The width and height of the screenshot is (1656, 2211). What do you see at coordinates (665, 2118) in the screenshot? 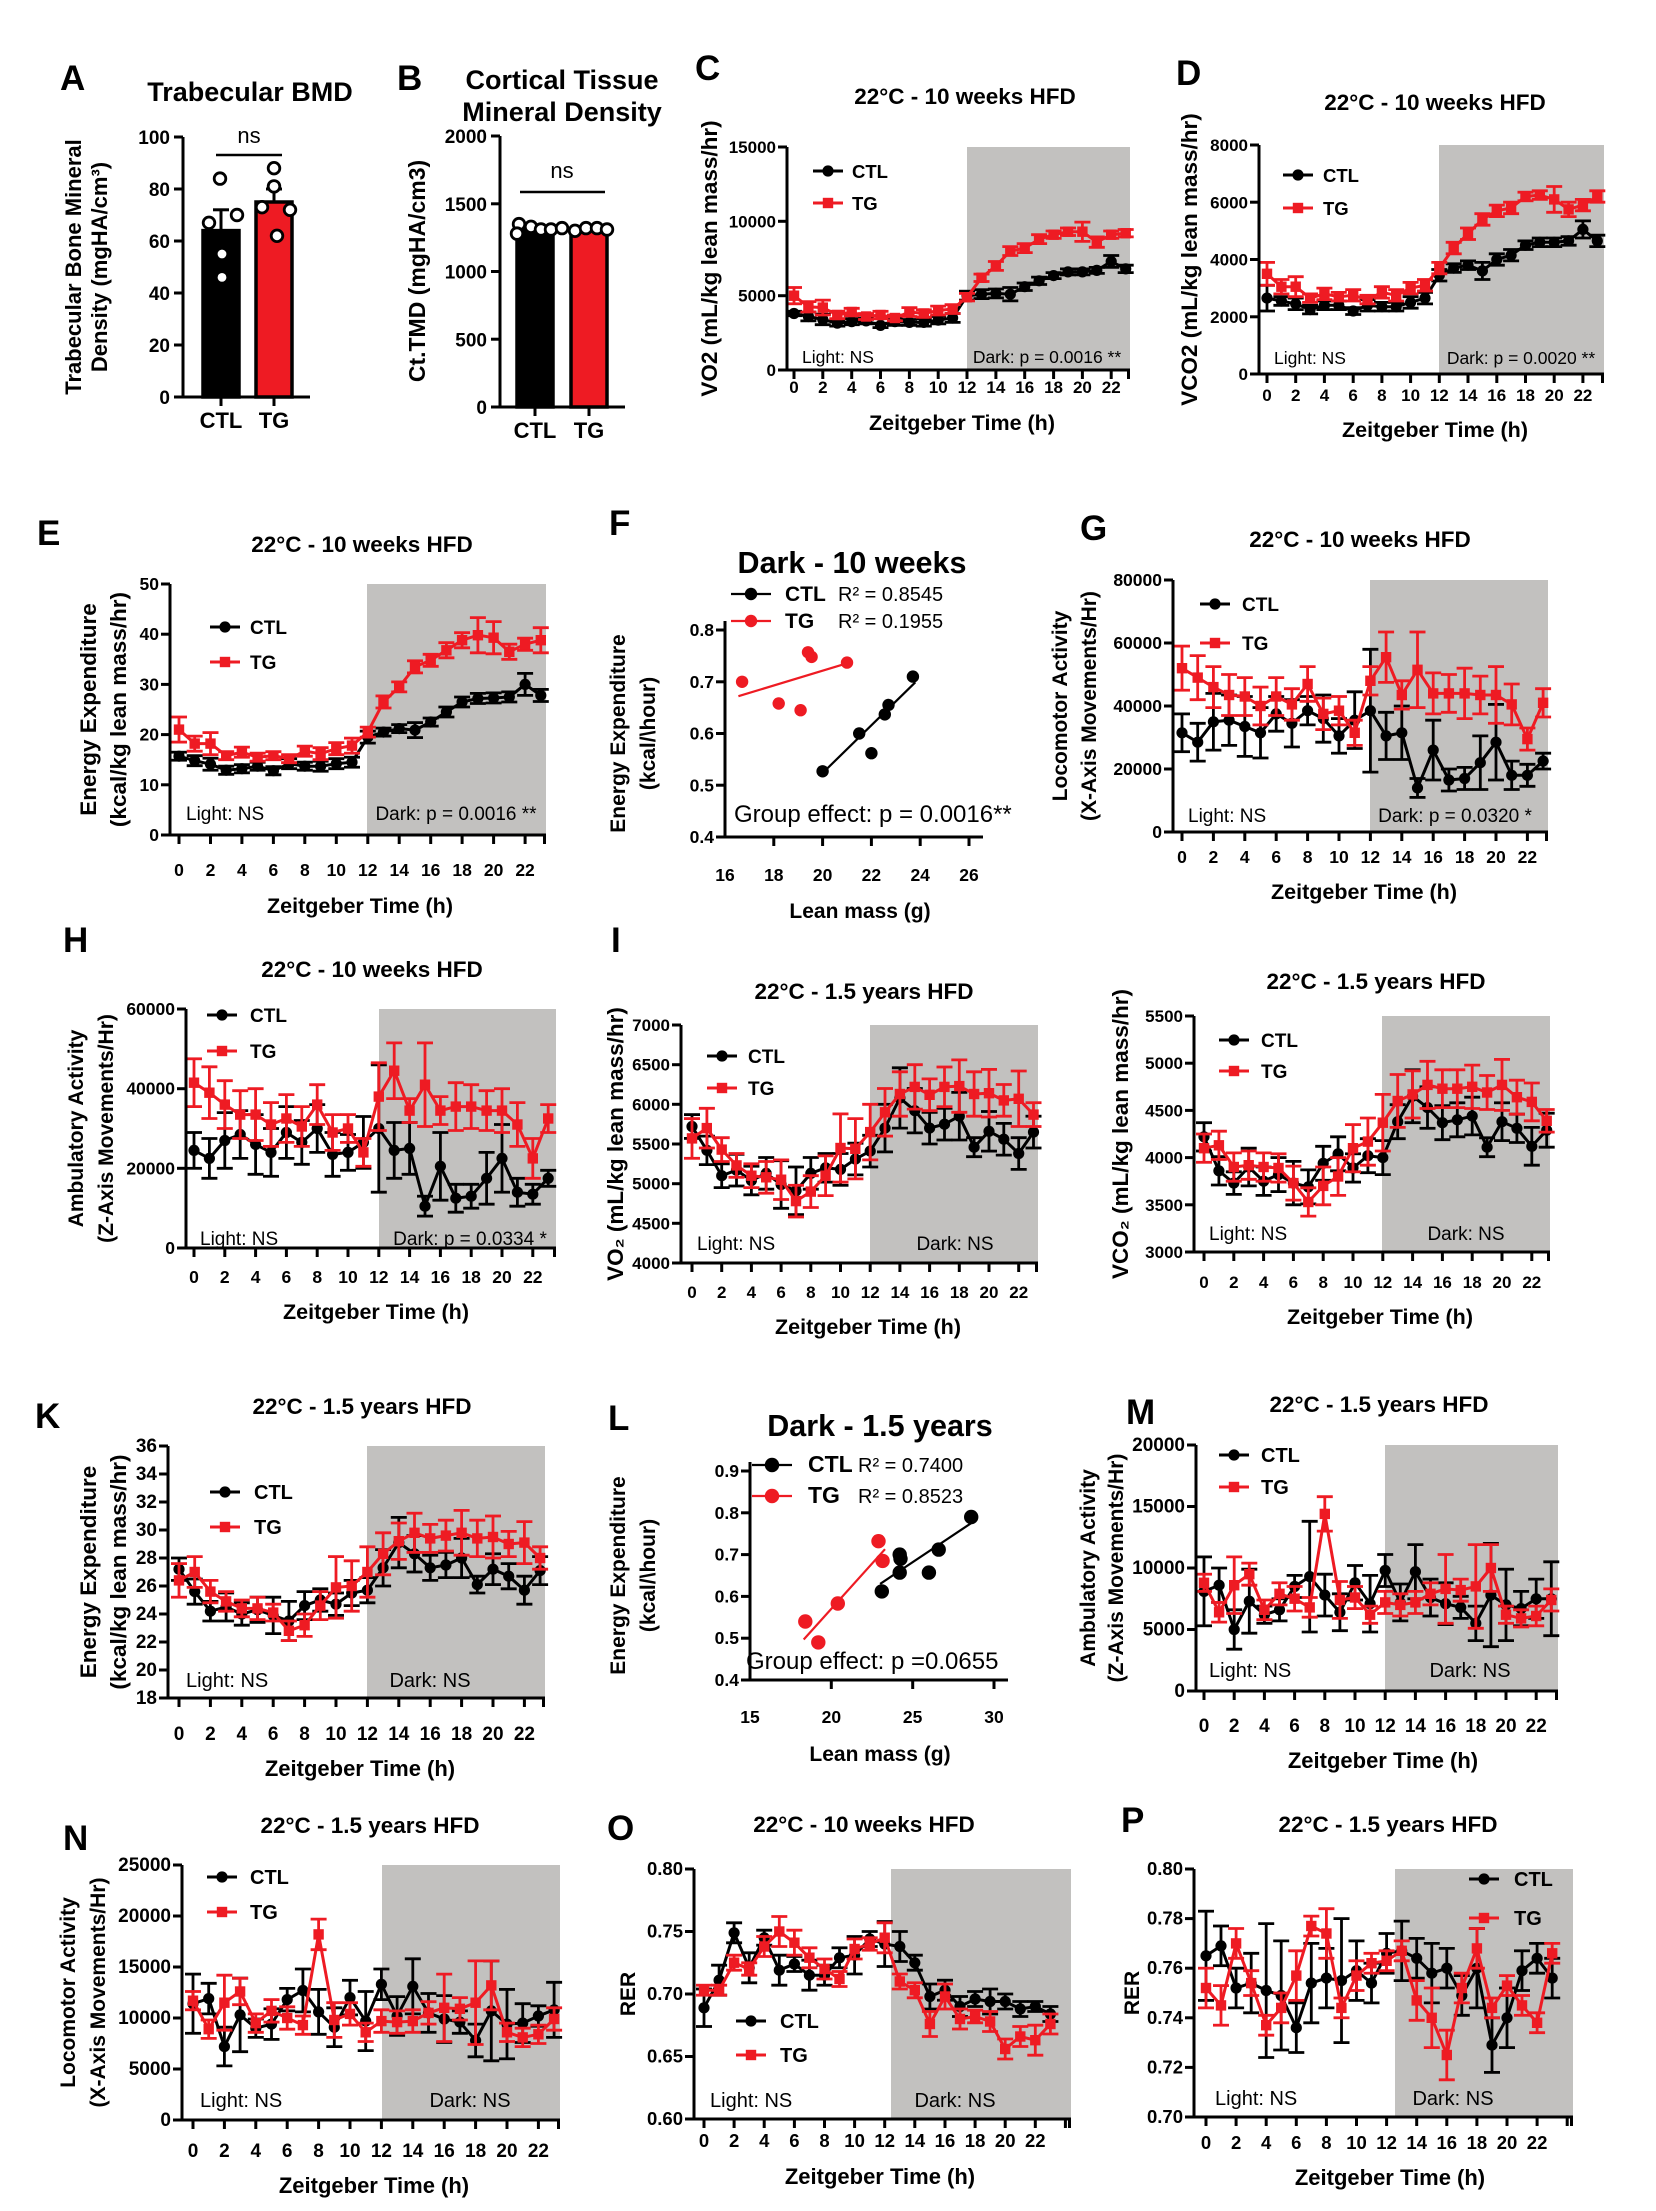
I see `svg-text: 0.60` at bounding box center [665, 2118].